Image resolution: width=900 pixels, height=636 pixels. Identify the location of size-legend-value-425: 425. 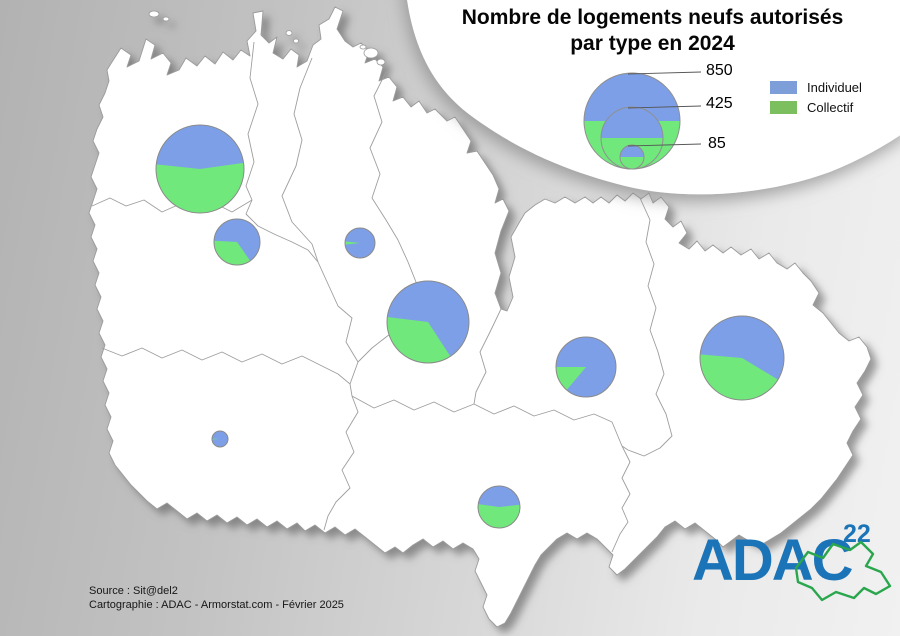
(719, 103).